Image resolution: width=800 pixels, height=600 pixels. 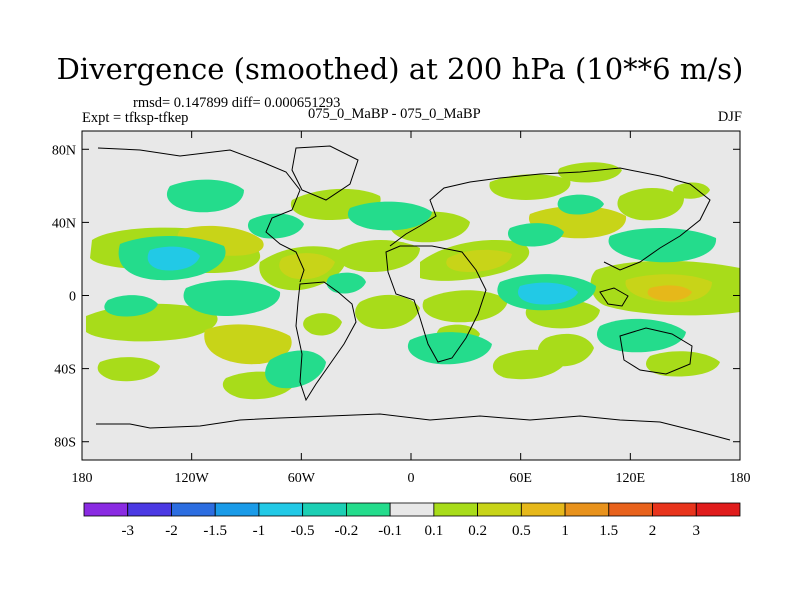 What do you see at coordinates (171, 531) in the screenshot?
I see `colorbar-label: -2` at bounding box center [171, 531].